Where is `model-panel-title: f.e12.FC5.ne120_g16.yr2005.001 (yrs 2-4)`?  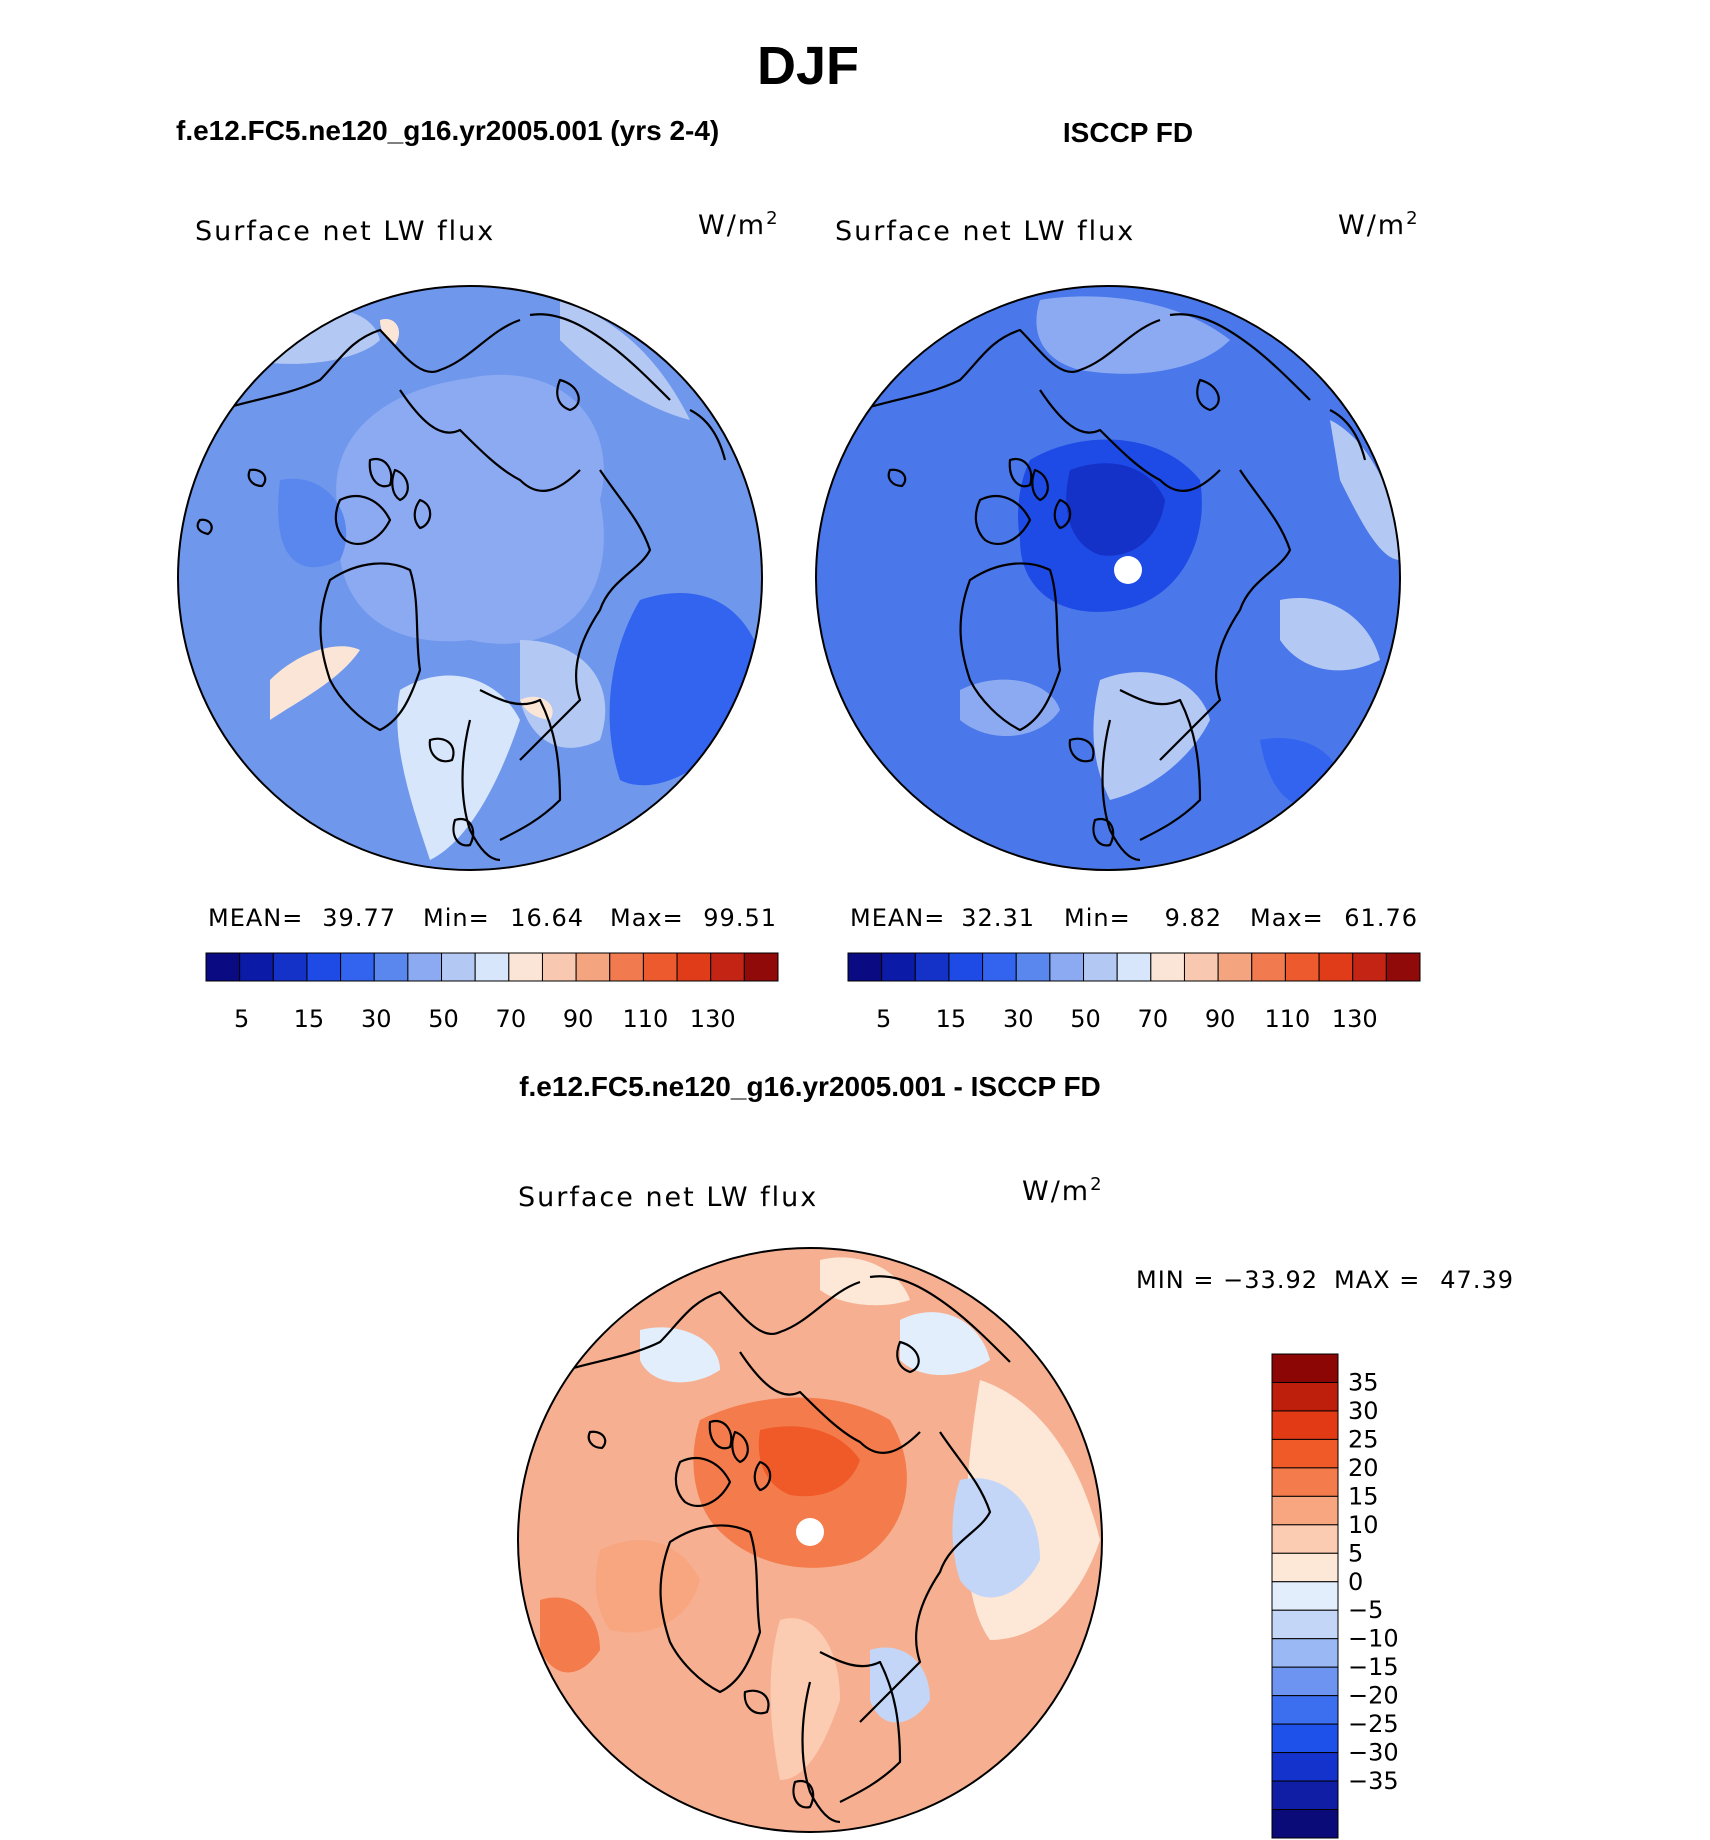
model-panel-title: f.e12.FC5.ne120_g16.yr2005.001 (yrs 2-4) is located at coordinates (447, 130).